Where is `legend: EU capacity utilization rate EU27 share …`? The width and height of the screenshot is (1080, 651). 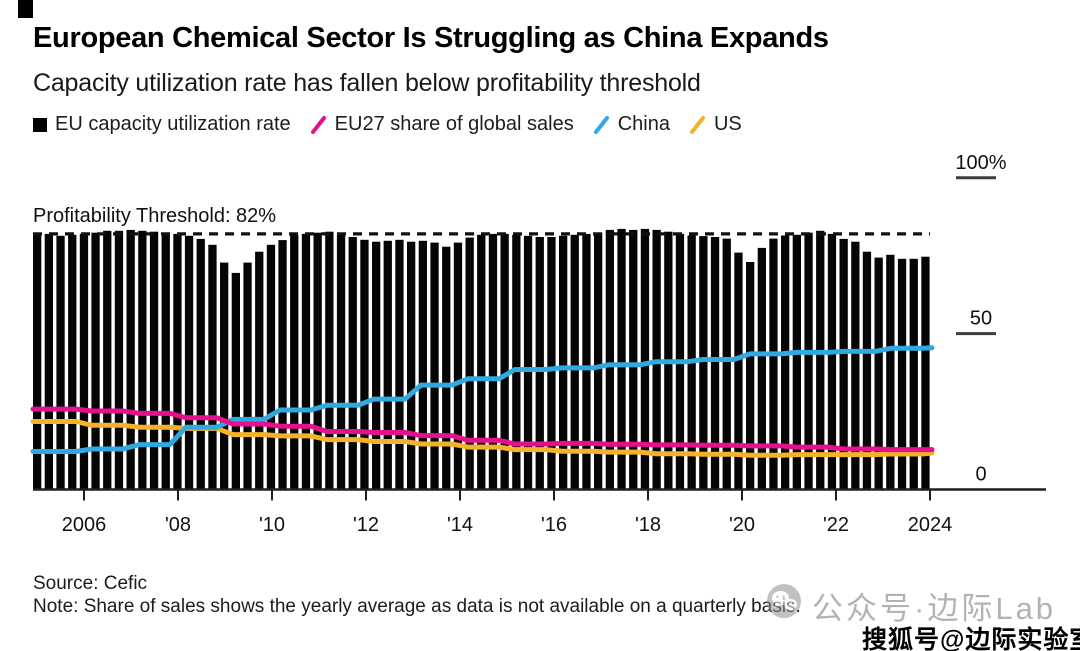
legend: EU capacity utilization rate EU27 share … is located at coordinates (387, 124).